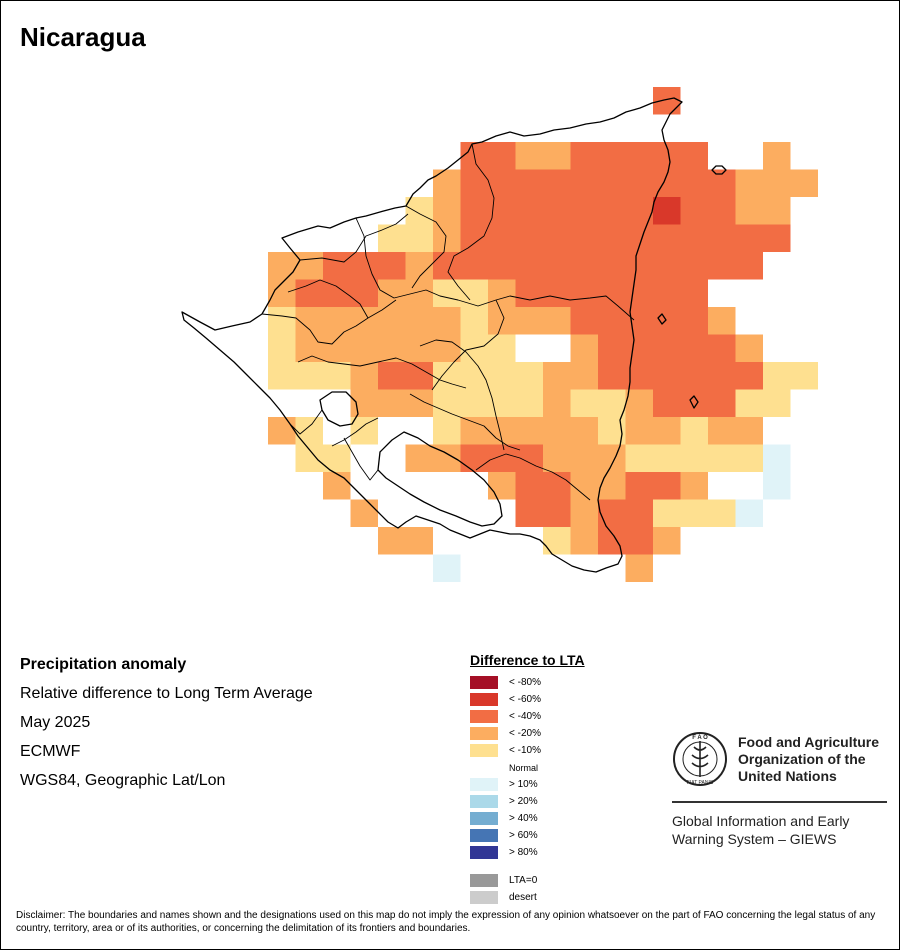 This screenshot has width=900, height=950. Describe the element at coordinates (523, 784) in the screenshot. I see `legend-label: > 10%` at that location.